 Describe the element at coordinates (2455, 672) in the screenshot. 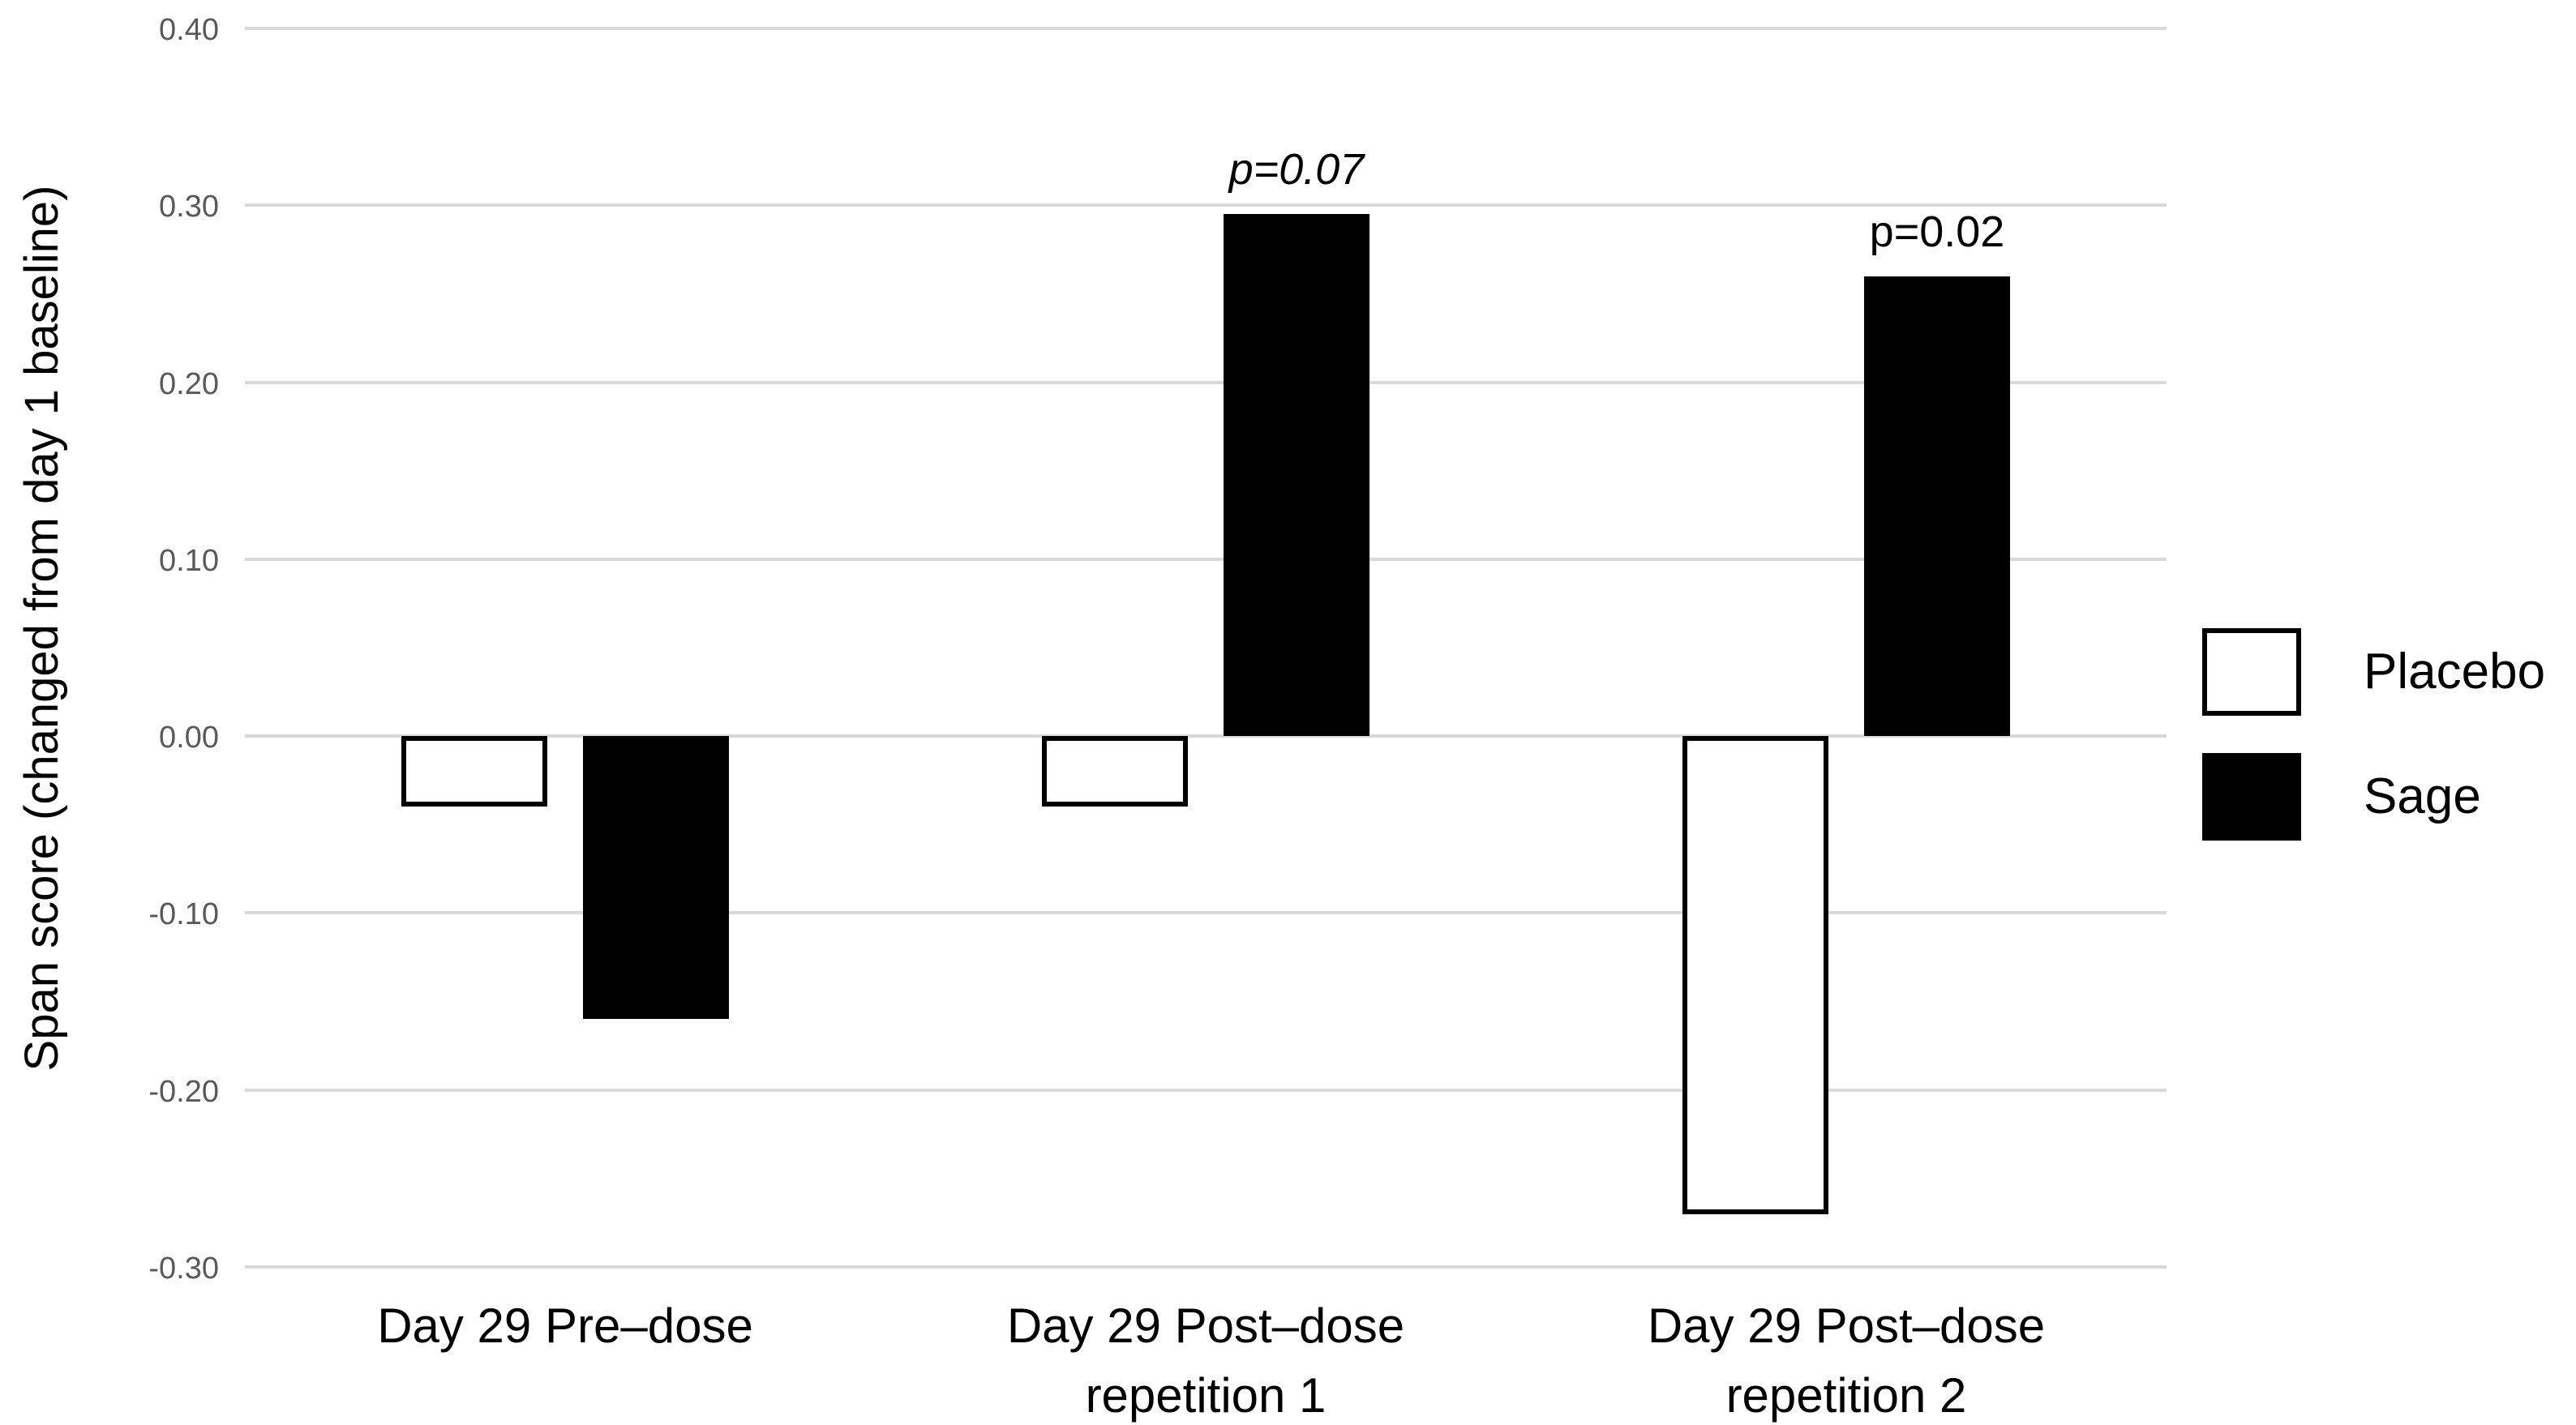

I see `legend-label-placebo: Placebo` at that location.